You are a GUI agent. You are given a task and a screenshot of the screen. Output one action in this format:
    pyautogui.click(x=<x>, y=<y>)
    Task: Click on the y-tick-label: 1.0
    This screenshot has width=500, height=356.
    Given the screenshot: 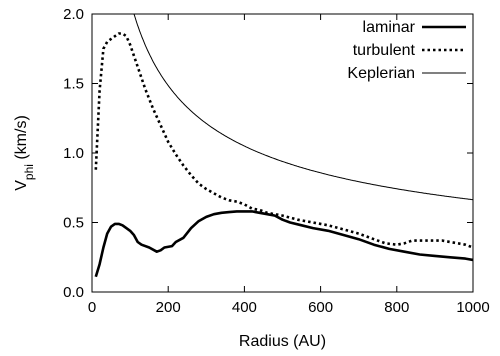 What is the action you would take?
    pyautogui.click(x=73, y=153)
    